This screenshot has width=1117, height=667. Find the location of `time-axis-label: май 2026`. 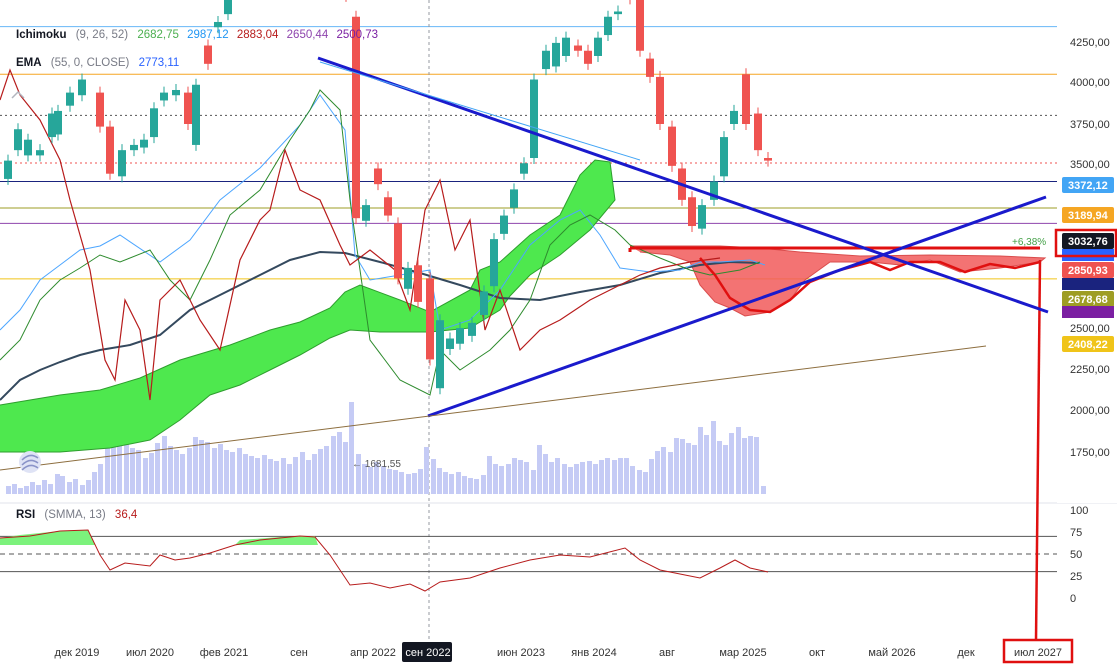

time-axis-label: май 2026 is located at coordinates (891, 653).